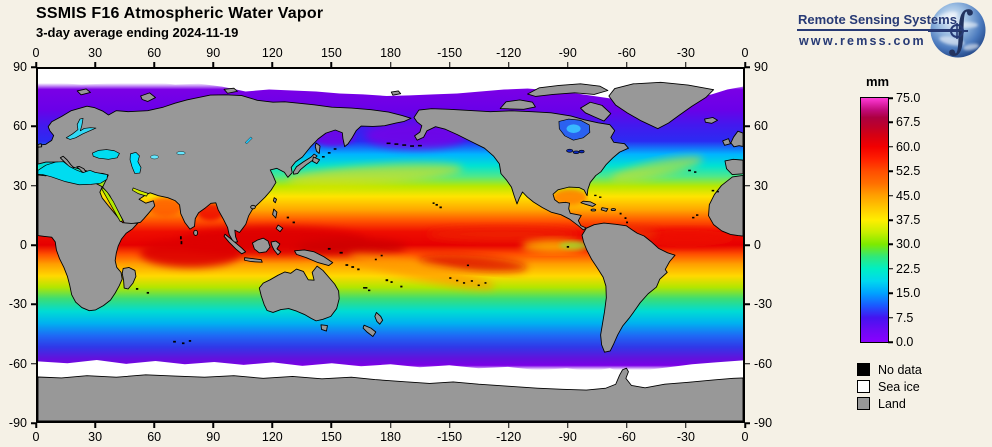  I want to click on black-sea, so click(106, 154).